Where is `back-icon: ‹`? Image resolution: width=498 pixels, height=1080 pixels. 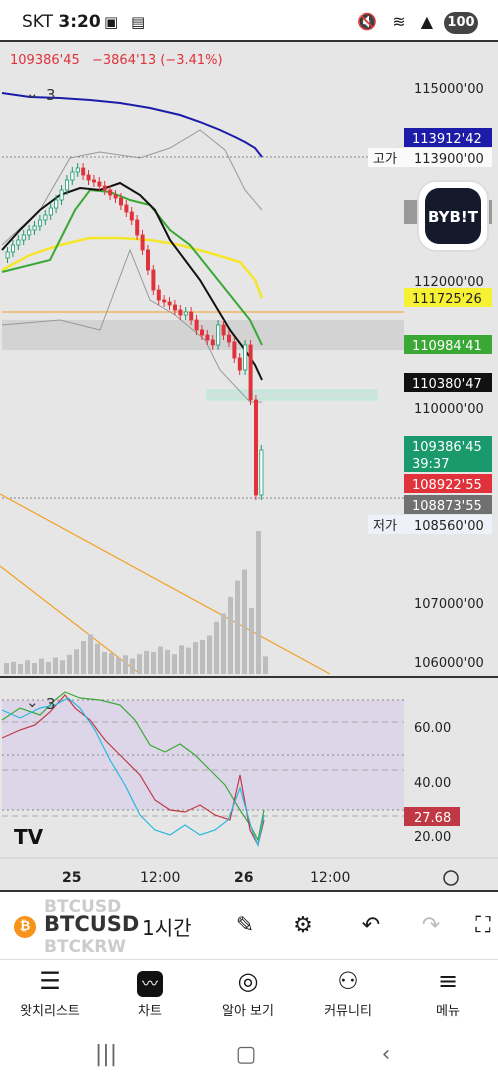 back-icon: ‹ is located at coordinates (386, 1054).